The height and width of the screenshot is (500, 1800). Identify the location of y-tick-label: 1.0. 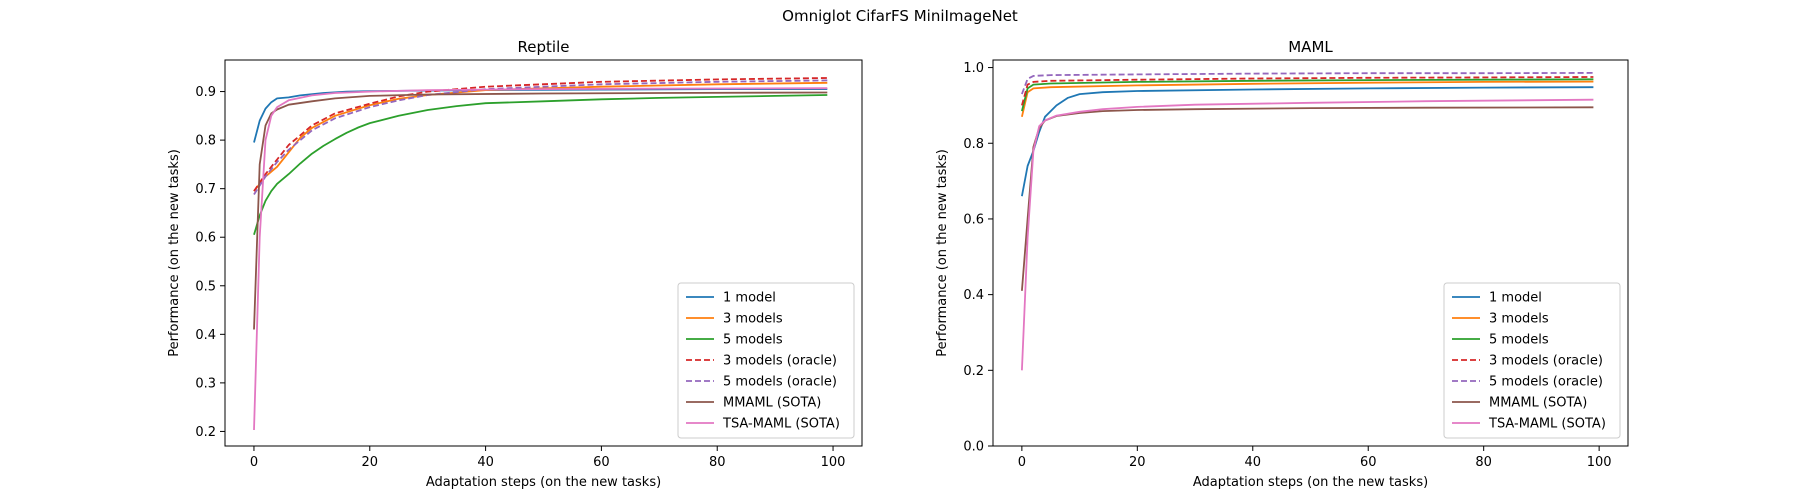
(973, 68).